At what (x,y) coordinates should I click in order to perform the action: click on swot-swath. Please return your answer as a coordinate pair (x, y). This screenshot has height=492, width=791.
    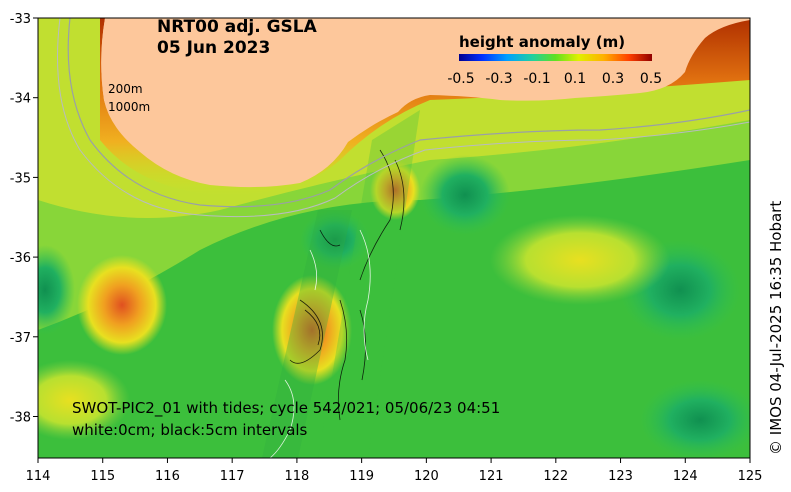
    Looking at the image, I should click on (341, 284).